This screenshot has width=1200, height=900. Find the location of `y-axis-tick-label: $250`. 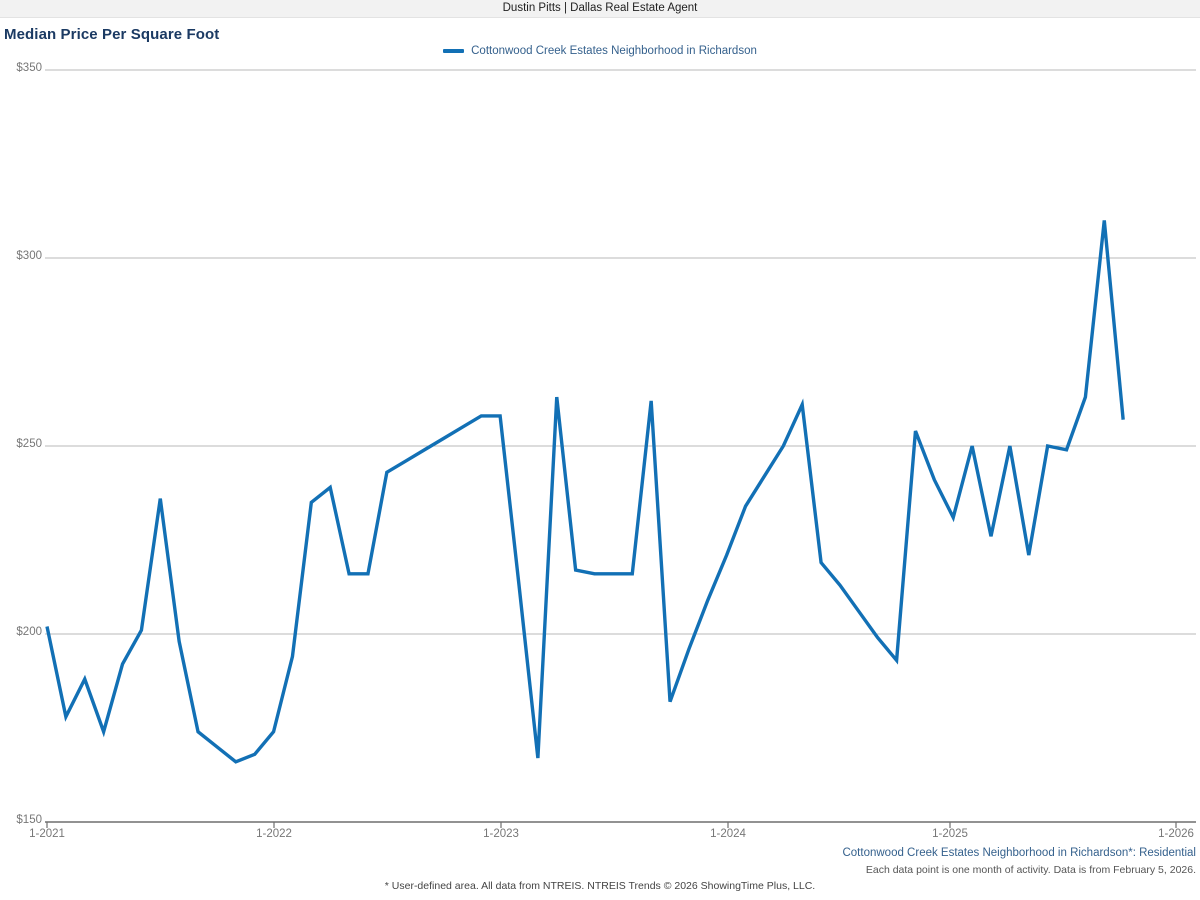

y-axis-tick-label: $250 is located at coordinates (29, 444).